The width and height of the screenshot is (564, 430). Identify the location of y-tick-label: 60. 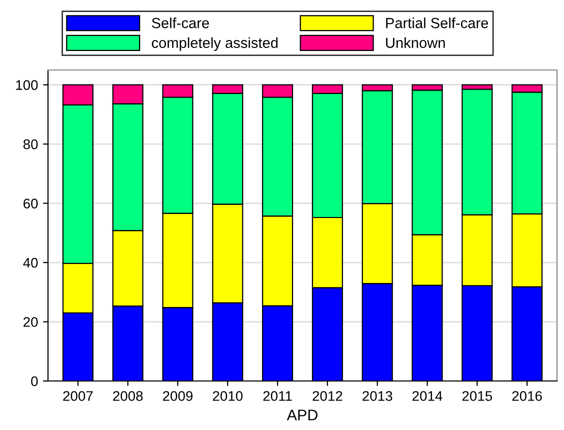
(31, 203).